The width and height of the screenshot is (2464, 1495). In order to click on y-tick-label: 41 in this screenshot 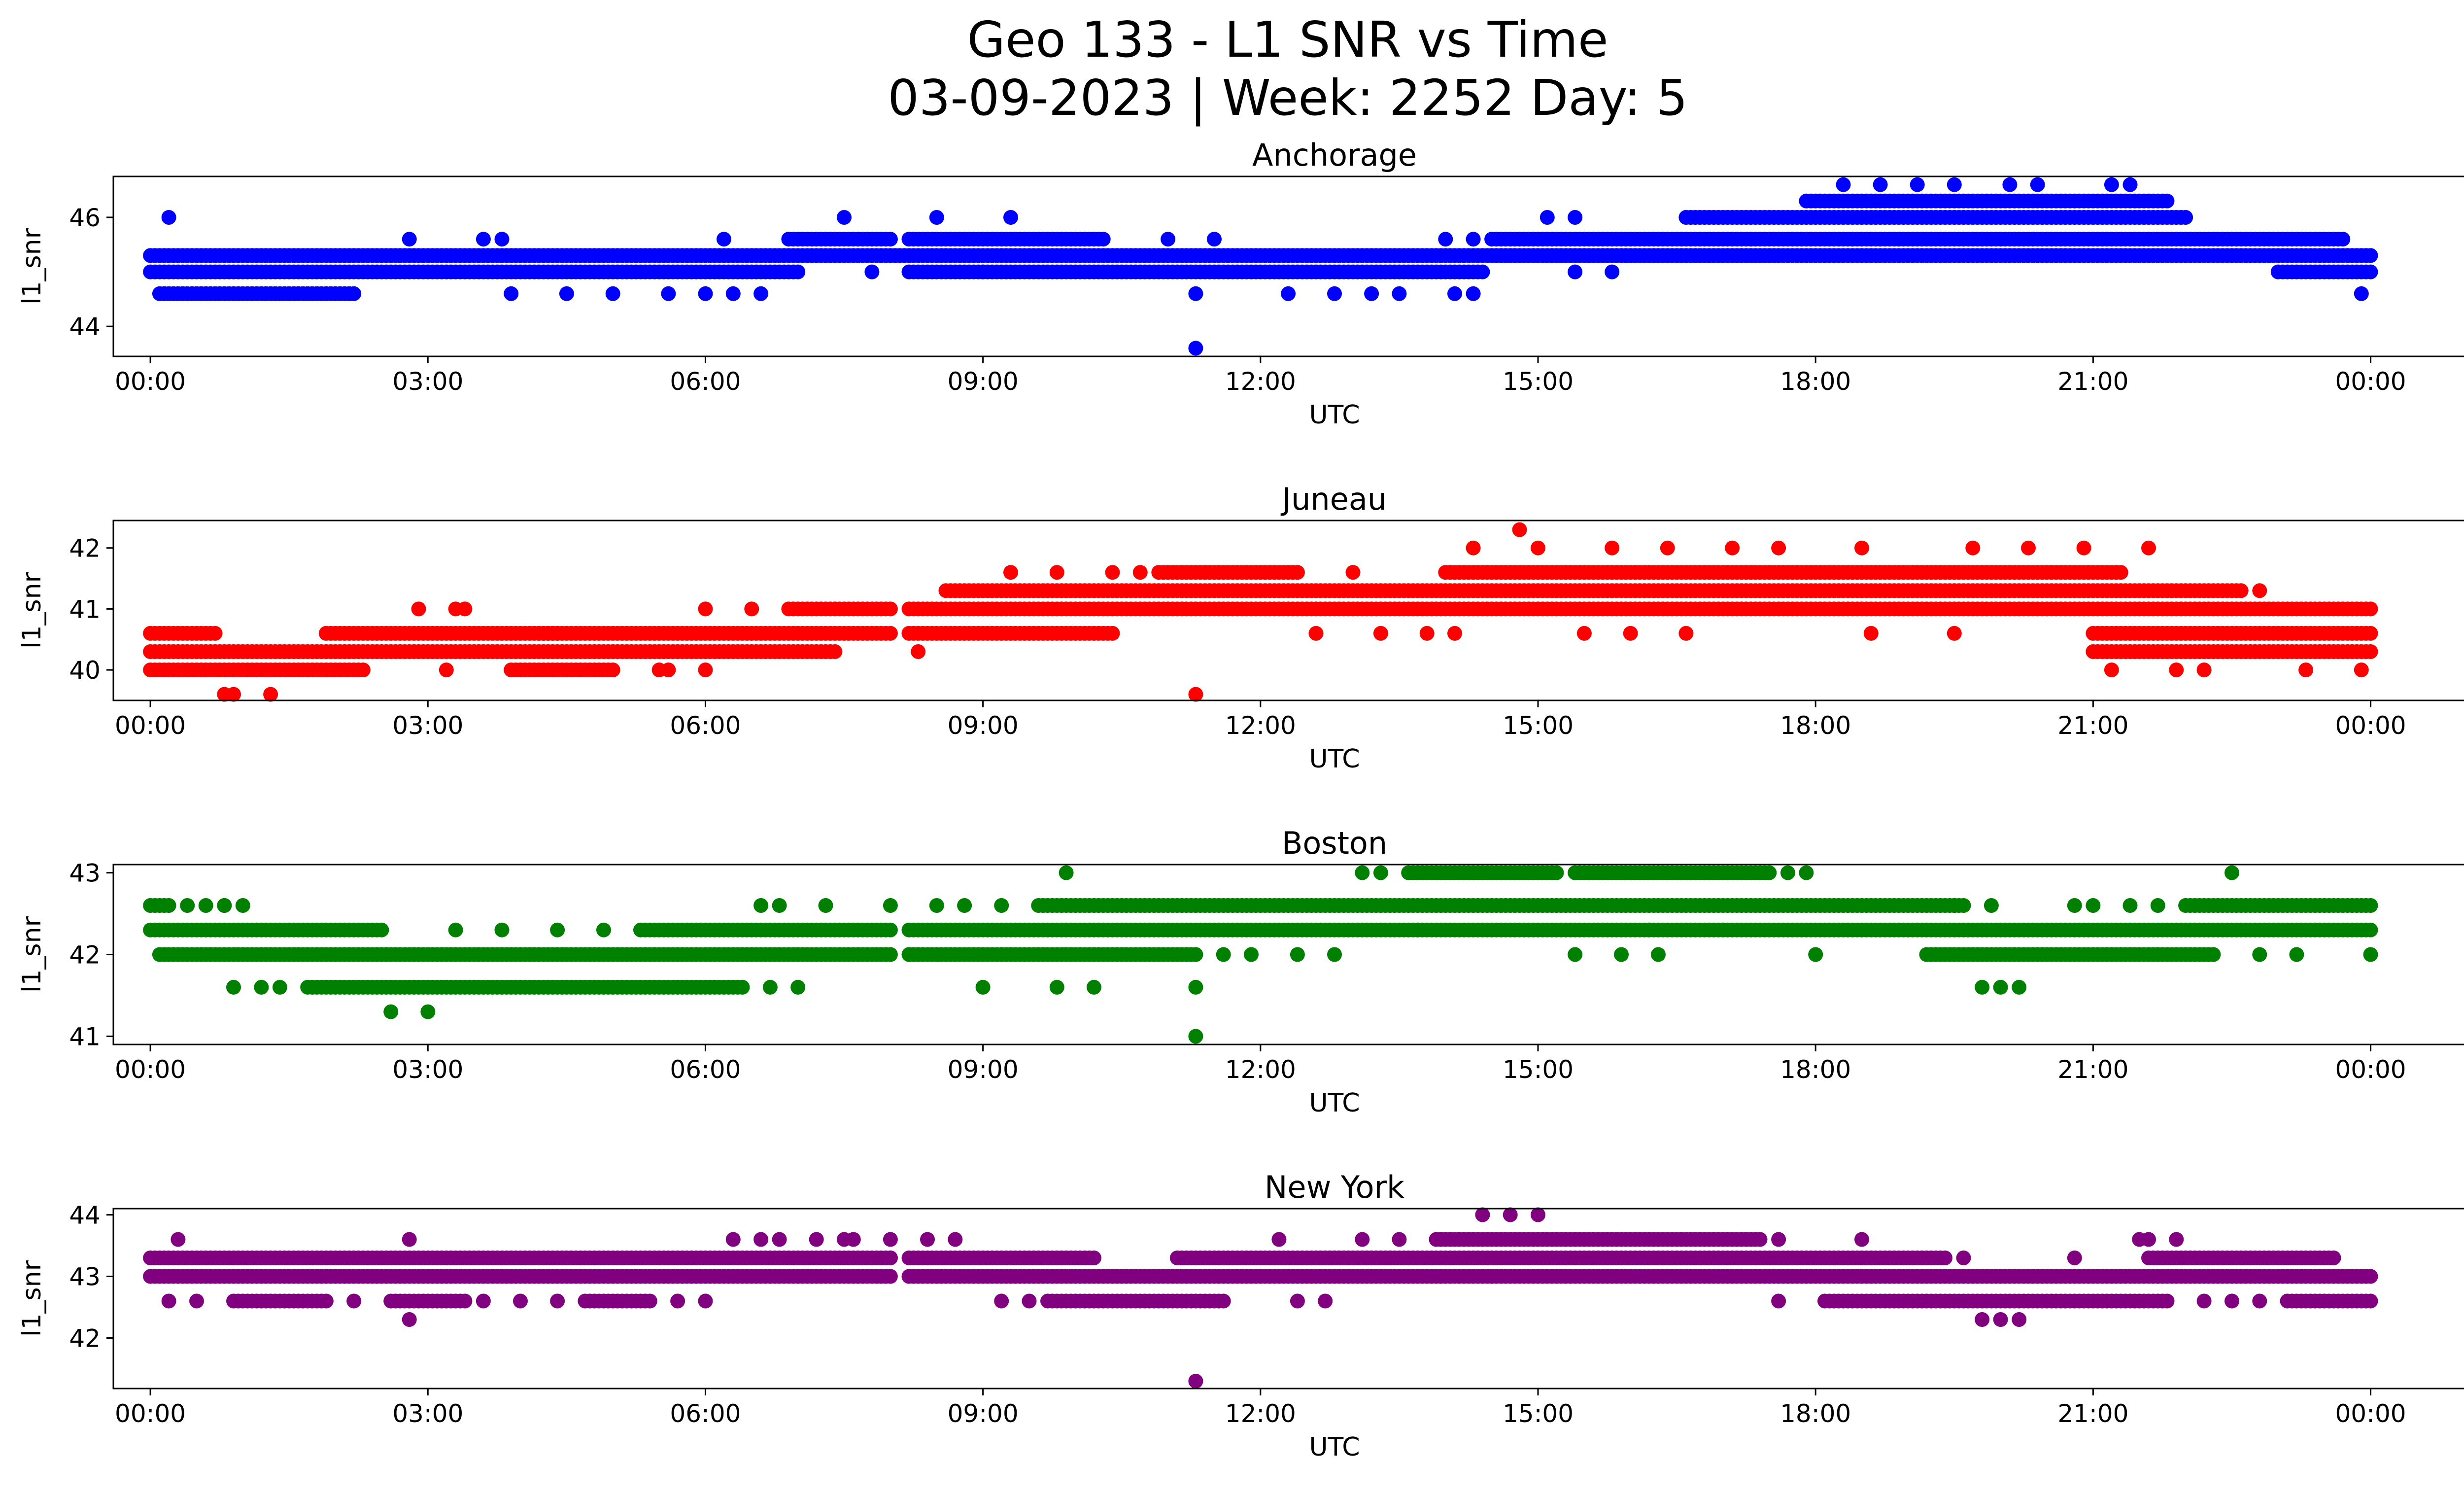, I will do `click(85, 1036)`.